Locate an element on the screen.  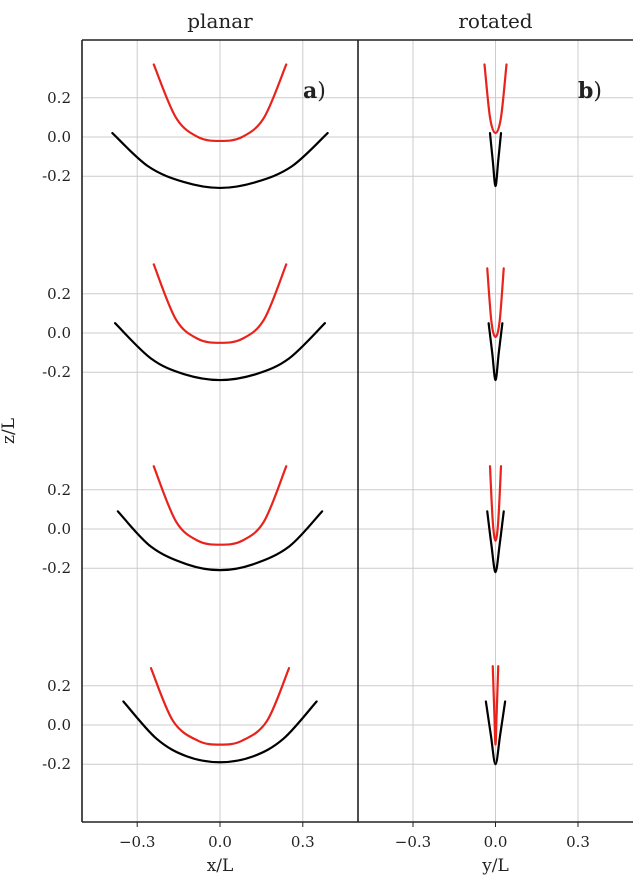
panel-2-title: rotated is located at coordinates (495, 21).